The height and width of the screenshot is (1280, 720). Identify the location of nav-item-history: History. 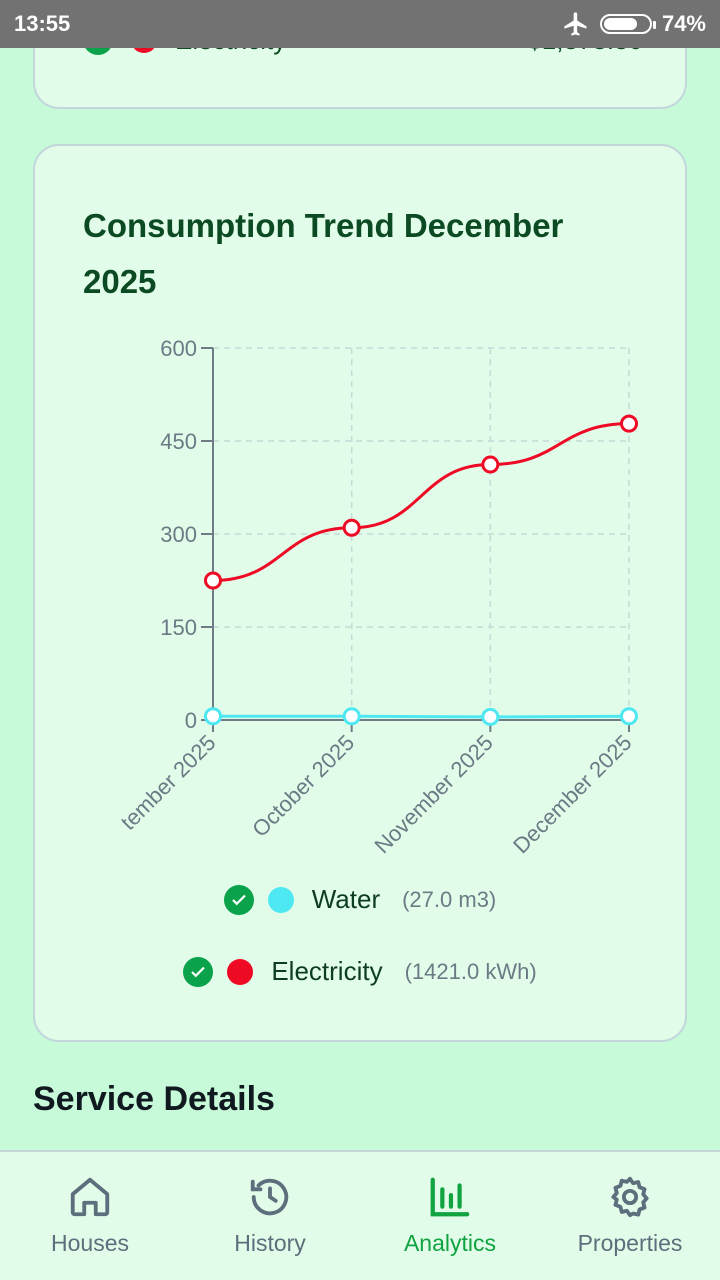
(270, 1216).